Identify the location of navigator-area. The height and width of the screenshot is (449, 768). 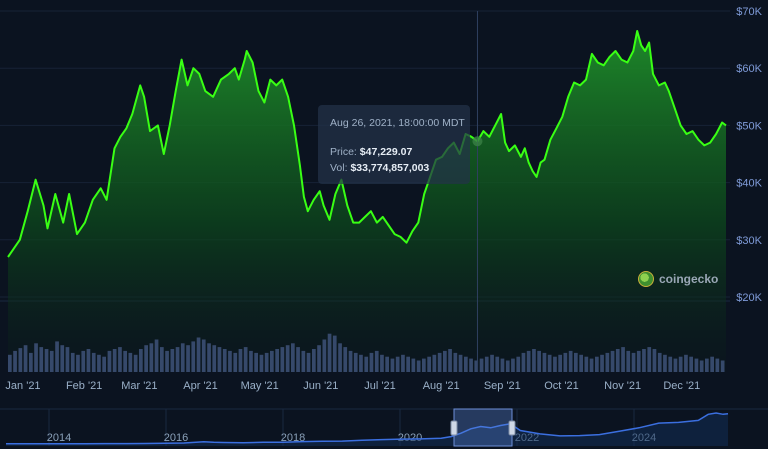
(367, 429).